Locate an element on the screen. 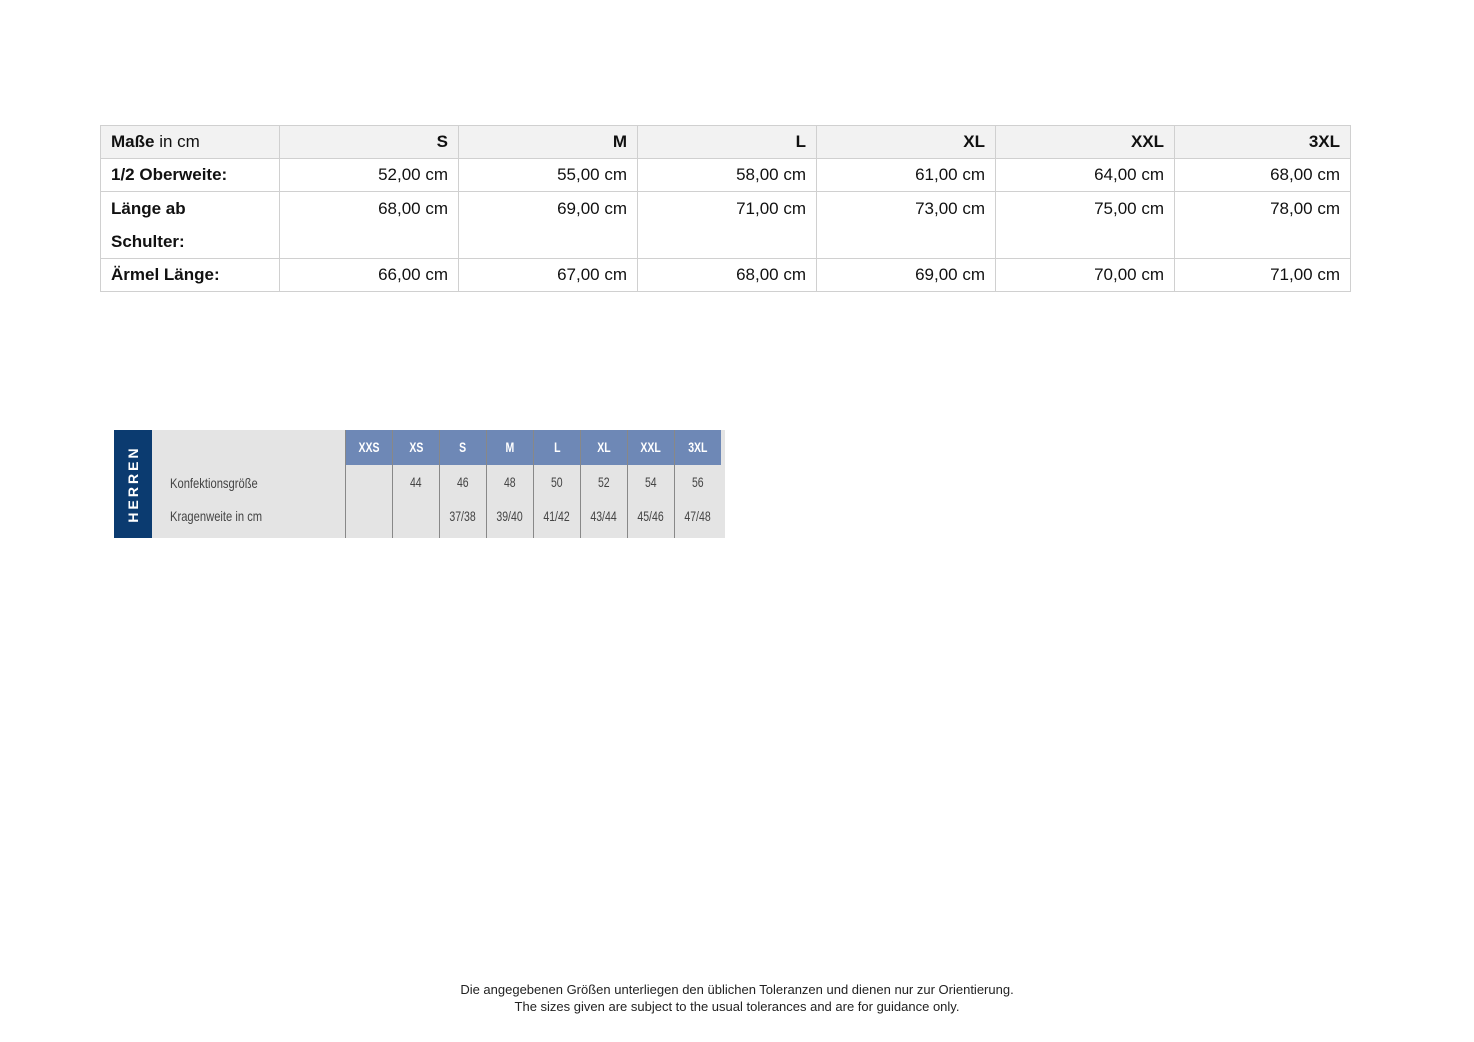 The height and width of the screenshot is (1042, 1474). size-column: L 50 41/42 is located at coordinates (556, 484).